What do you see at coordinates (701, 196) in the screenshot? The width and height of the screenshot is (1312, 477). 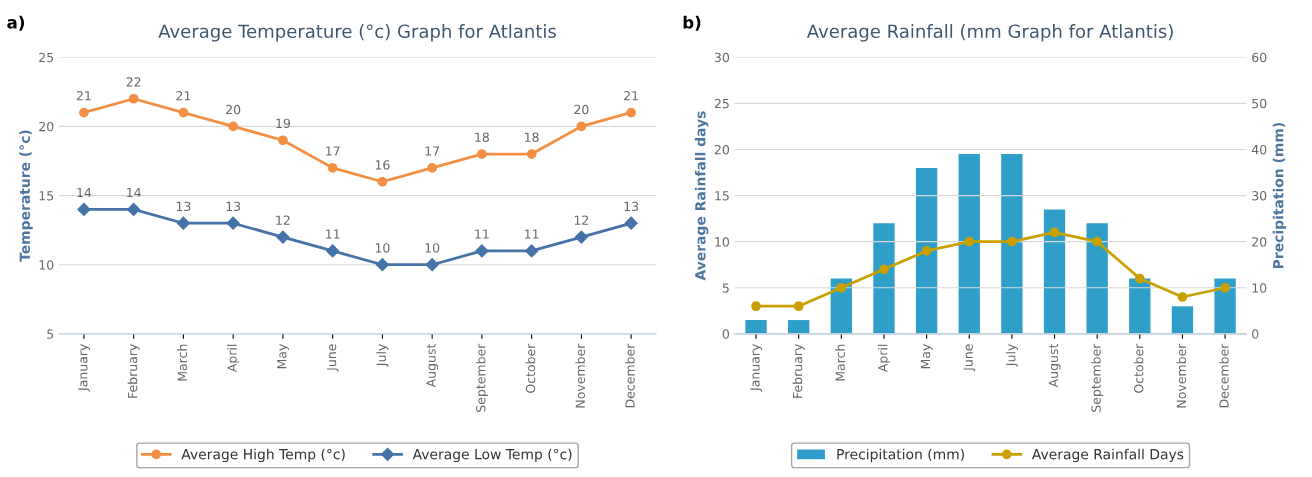 I see `y-axis-title: Average Rainfall days` at bounding box center [701, 196].